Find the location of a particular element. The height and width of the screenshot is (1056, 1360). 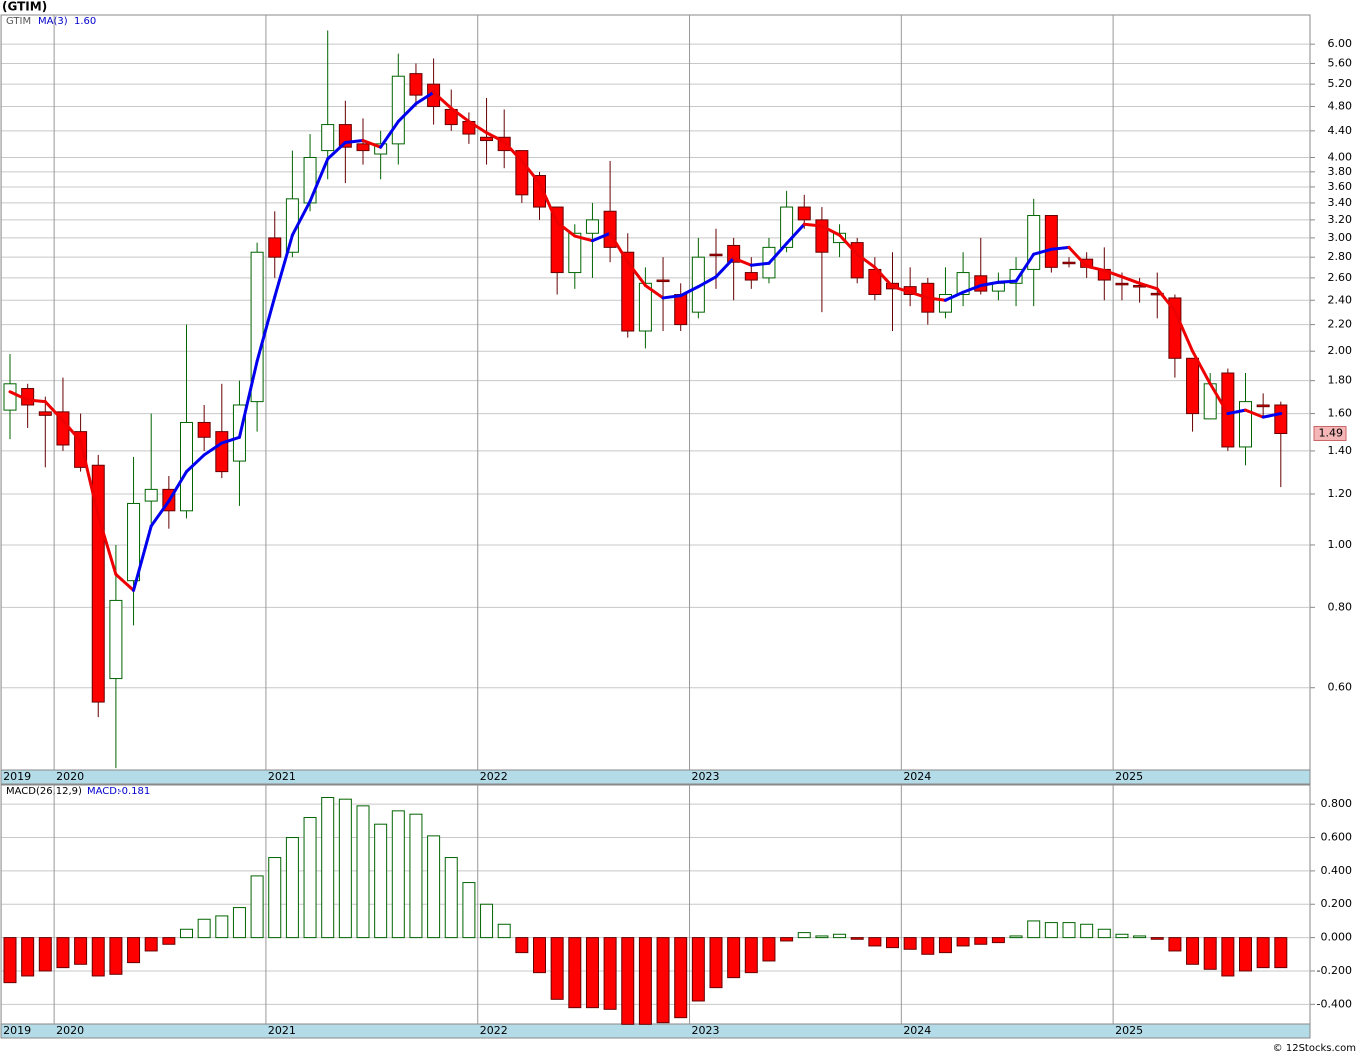

legend-ma: MA(3) is located at coordinates (53, 21).